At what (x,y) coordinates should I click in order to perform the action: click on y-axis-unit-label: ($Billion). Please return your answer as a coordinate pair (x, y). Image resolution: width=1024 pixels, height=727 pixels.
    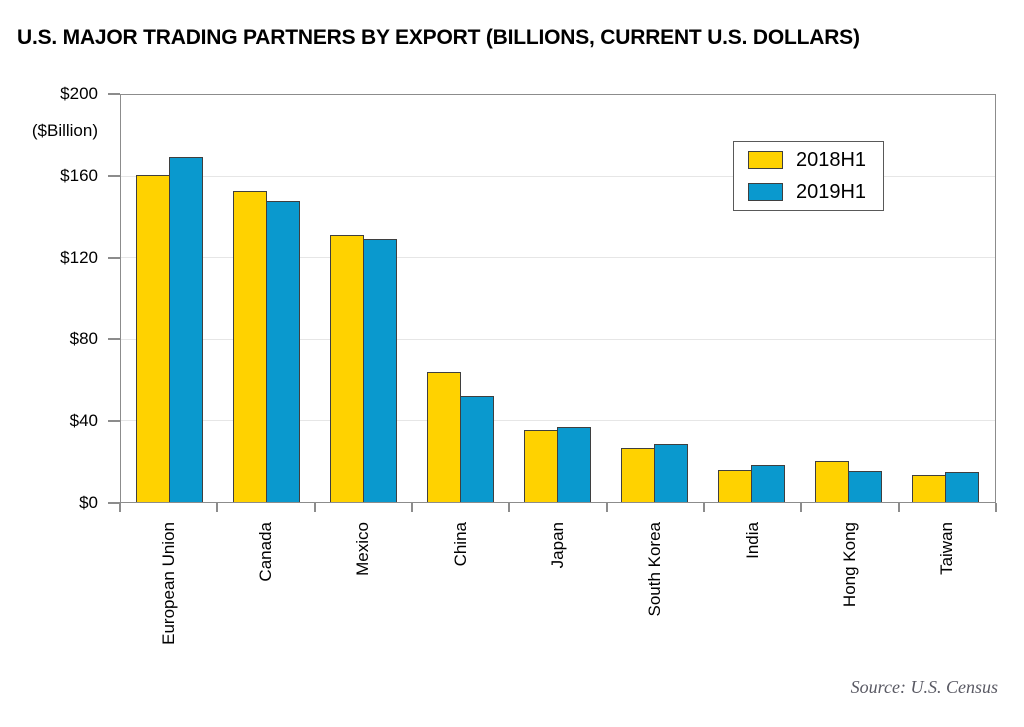
    Looking at the image, I should click on (64, 130).